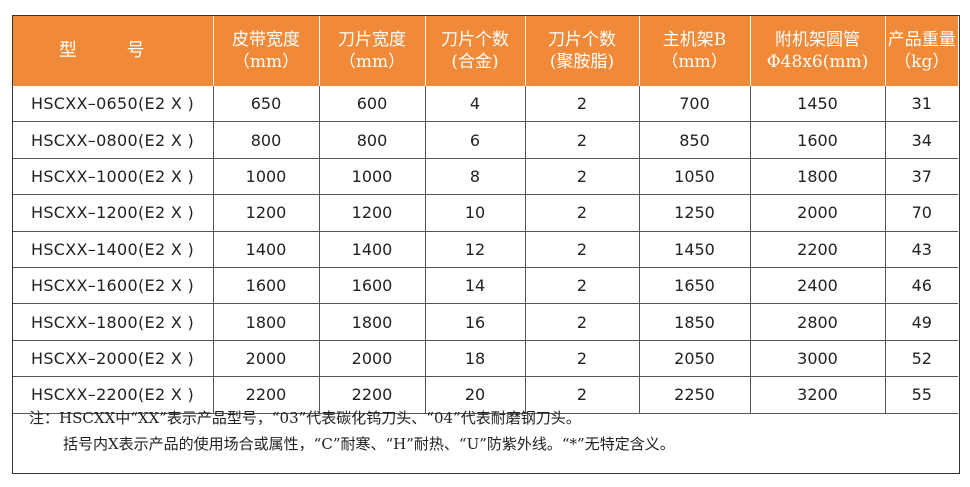 Image resolution: width=970 pixels, height=487 pixels. Describe the element at coordinates (372, 40) in the screenshot. I see `header-blade-width-label: 刀片宽度` at that location.